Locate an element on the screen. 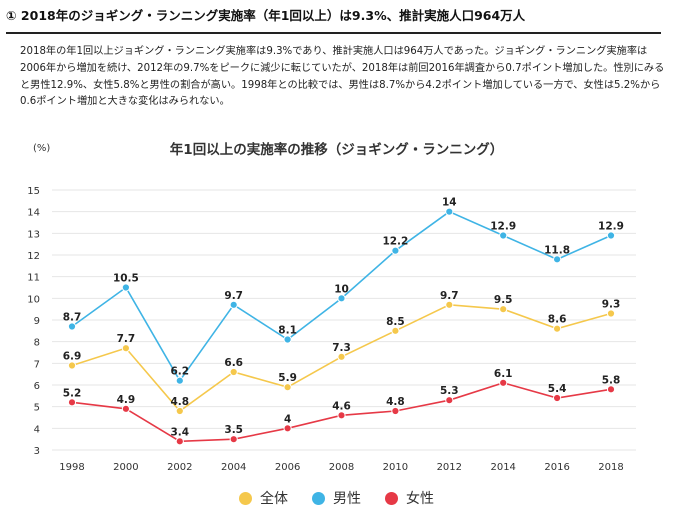 Image resolution: width=673 pixels, height=518 pixels. legend-item-total: 全体 is located at coordinates (263, 498).